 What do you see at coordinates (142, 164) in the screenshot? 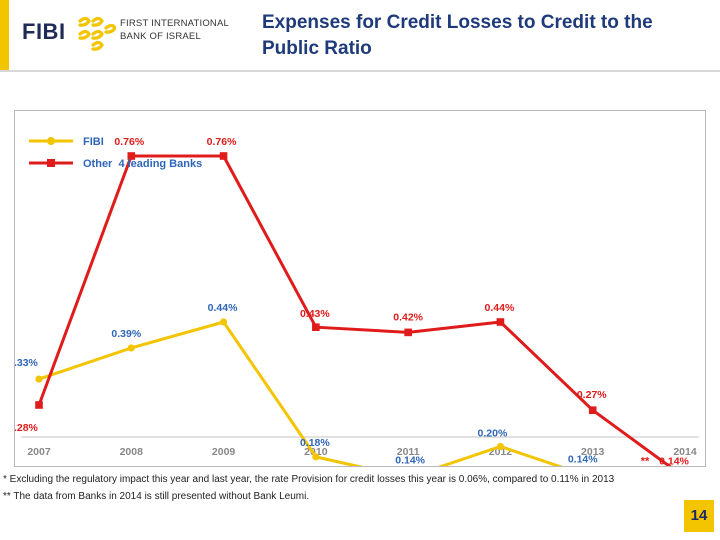
I see `legend-other-banks-label: Other 4 leading Banks` at bounding box center [142, 164].